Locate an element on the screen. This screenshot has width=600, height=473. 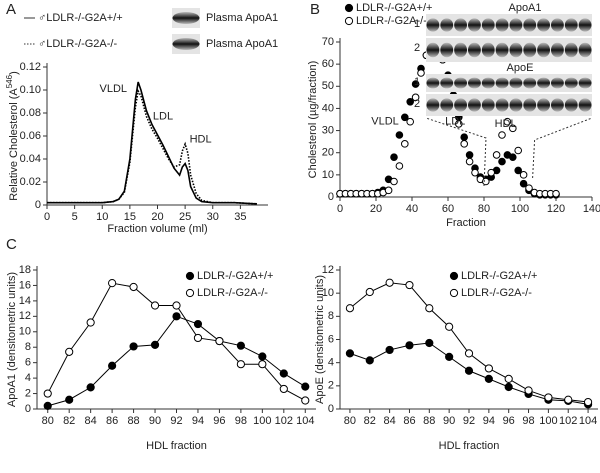
annotation: VLDL is located at coordinates (114, 89).